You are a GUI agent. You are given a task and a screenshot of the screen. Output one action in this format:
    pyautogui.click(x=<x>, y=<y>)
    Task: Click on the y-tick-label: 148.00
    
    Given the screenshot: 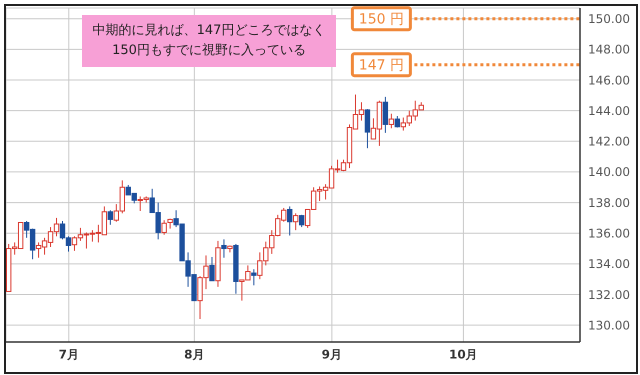 What is the action you would take?
    pyautogui.click(x=609, y=49)
    